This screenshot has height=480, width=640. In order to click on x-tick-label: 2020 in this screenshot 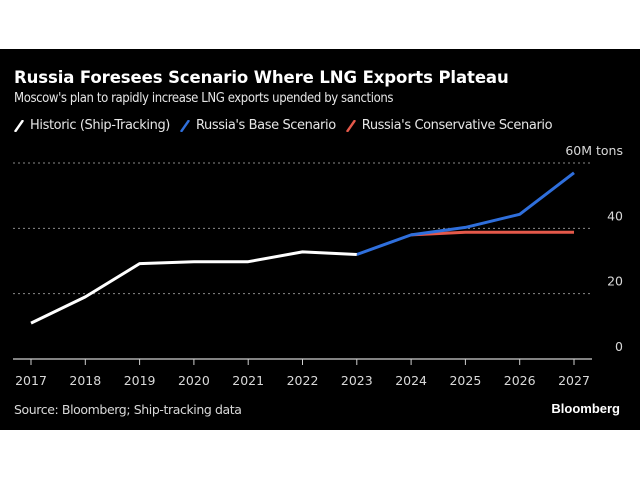, I will do `click(194, 380)`.